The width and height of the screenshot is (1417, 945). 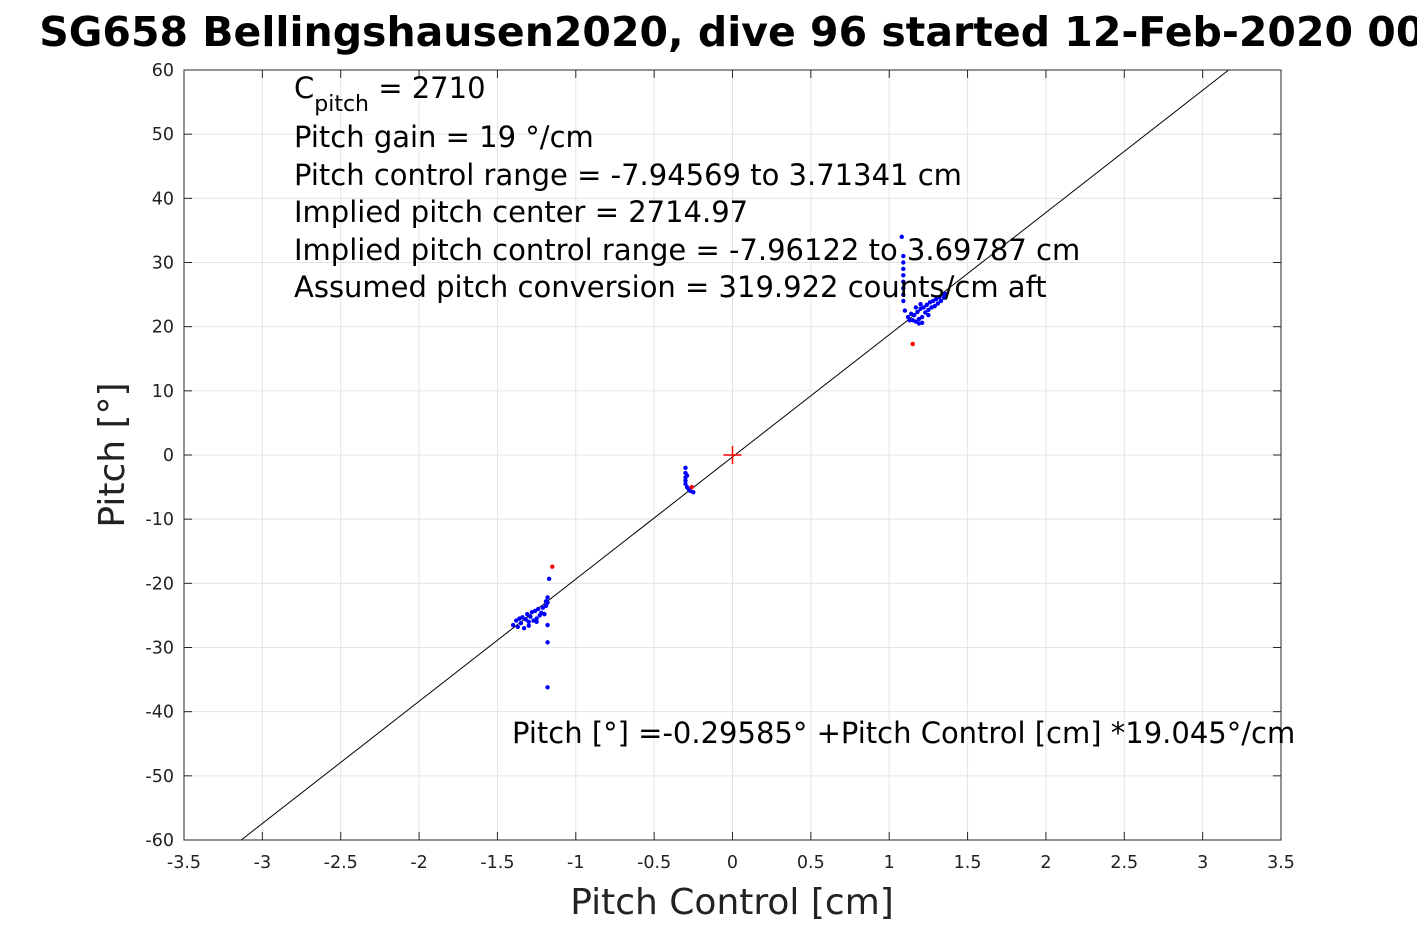 I want to click on y-tick-label: 20, so click(x=163, y=328).